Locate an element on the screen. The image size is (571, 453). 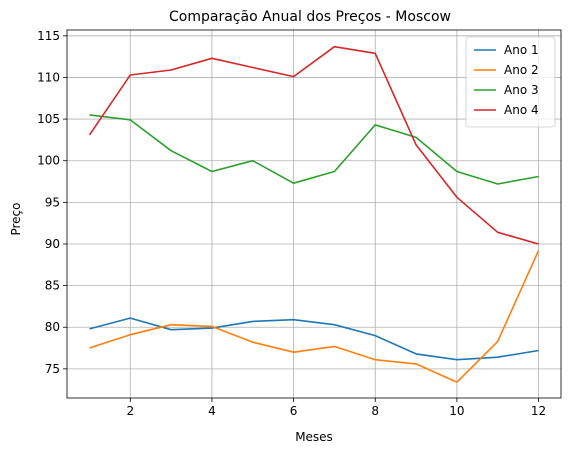
legend: Ano 1 Ano 2 Ano 3 Ano 4 is located at coordinates (510, 82).